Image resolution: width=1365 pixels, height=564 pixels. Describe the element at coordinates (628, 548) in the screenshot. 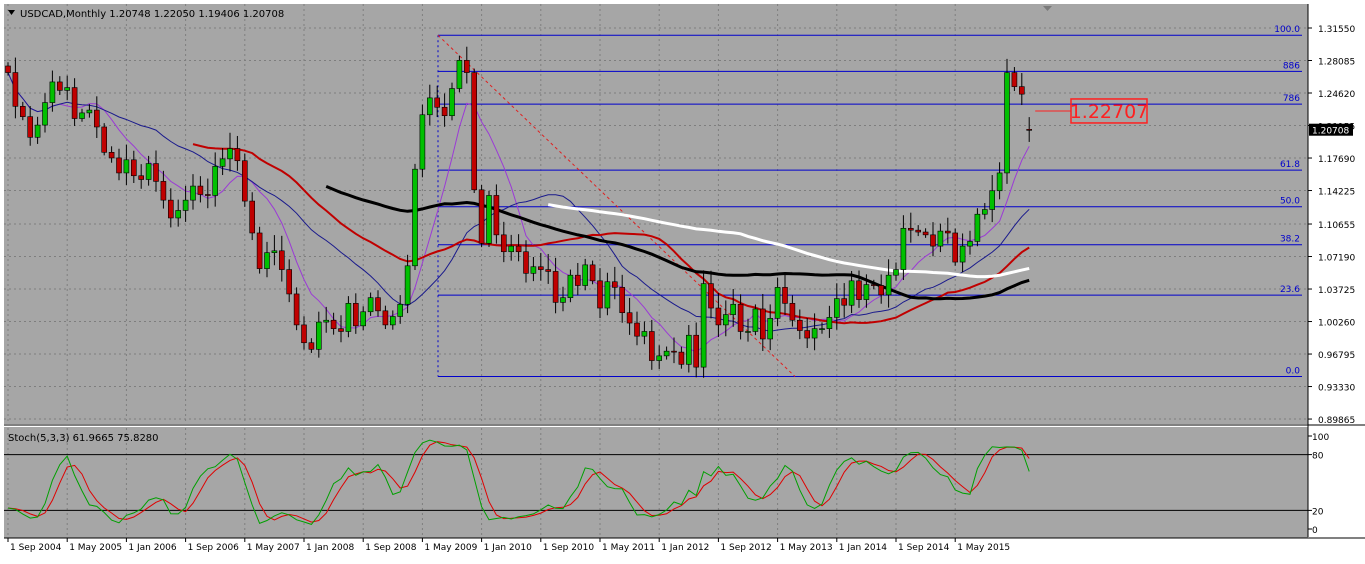

I see `time-tick-label: 1 May 2011` at that location.